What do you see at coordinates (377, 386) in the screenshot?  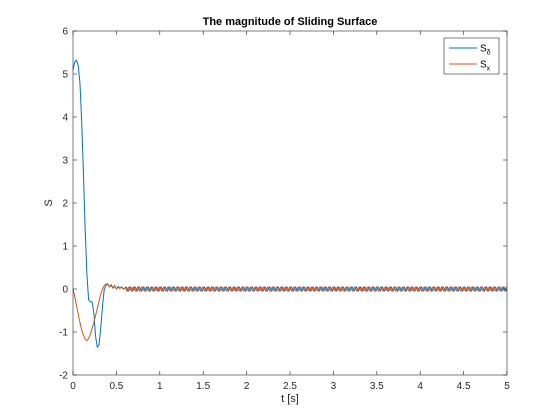 I see `x-tick-label: 3.5` at bounding box center [377, 386].